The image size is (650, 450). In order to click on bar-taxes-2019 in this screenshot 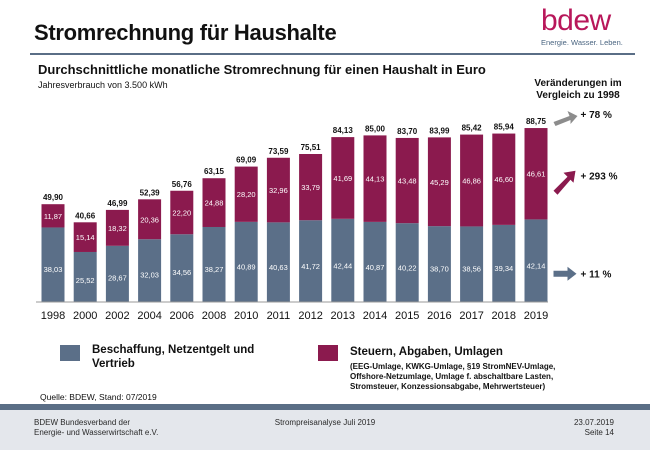, I will do `click(536, 174)`.